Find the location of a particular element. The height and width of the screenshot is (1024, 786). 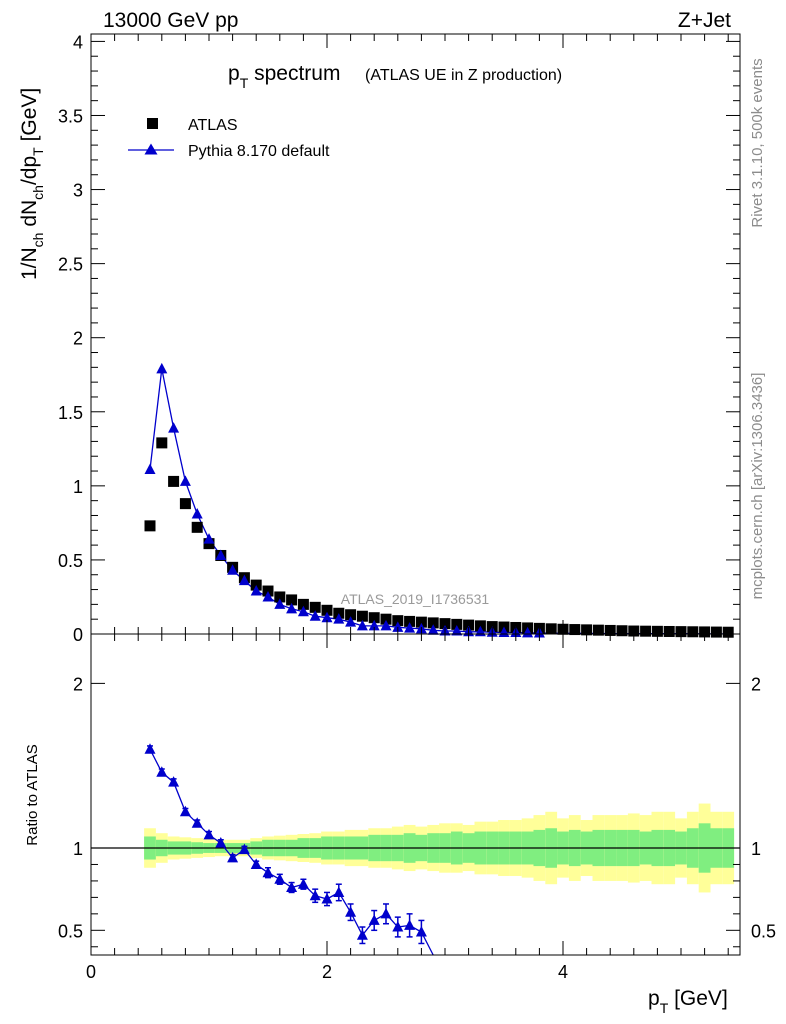

y-top-tick-label-2: 2 is located at coordinates (78, 339).